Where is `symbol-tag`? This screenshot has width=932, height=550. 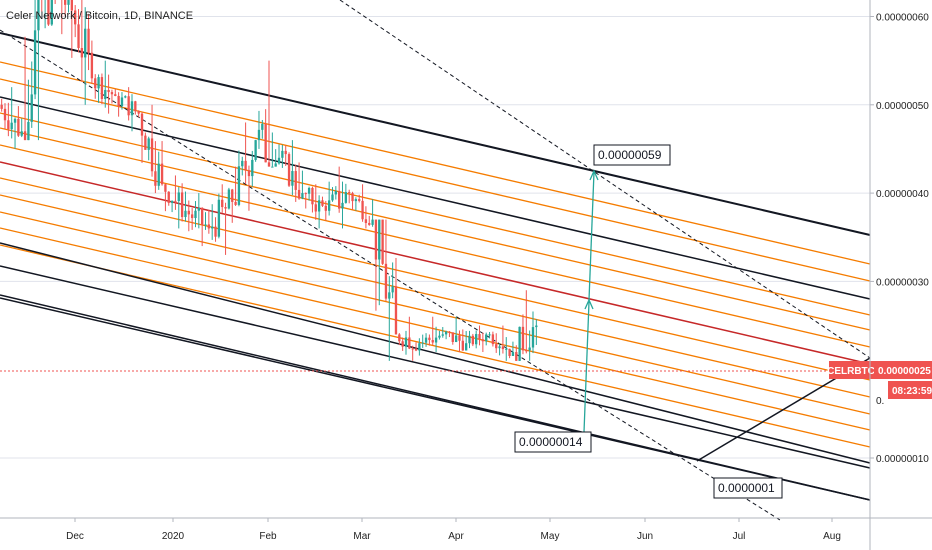 symbol-tag is located at coordinates (851, 370).